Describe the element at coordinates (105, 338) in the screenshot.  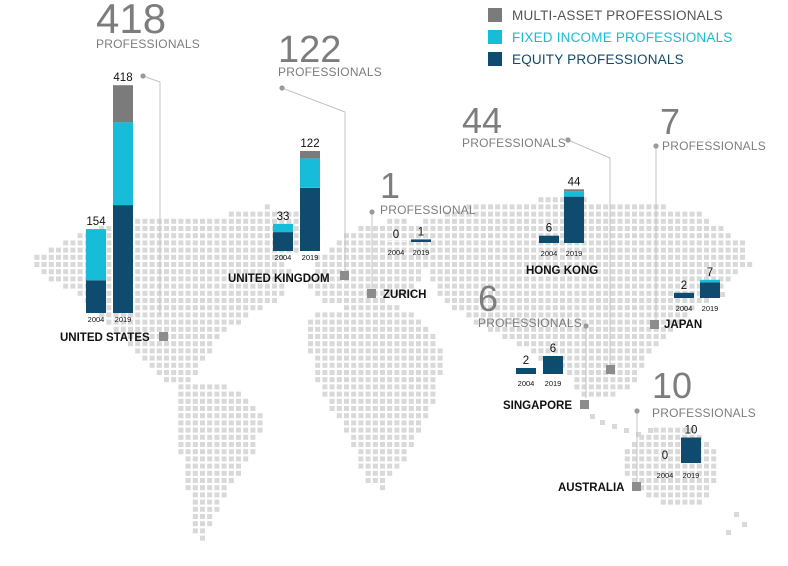
I see `location-name: UNITED STATES` at that location.